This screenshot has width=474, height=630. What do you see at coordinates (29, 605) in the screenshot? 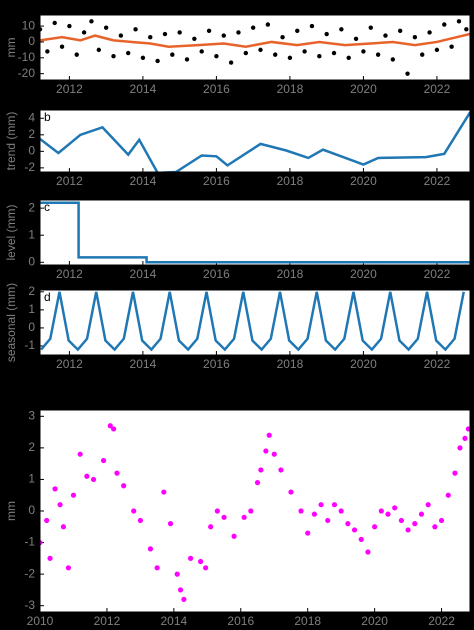
I see `y-tick-label: -3` at bounding box center [29, 605].